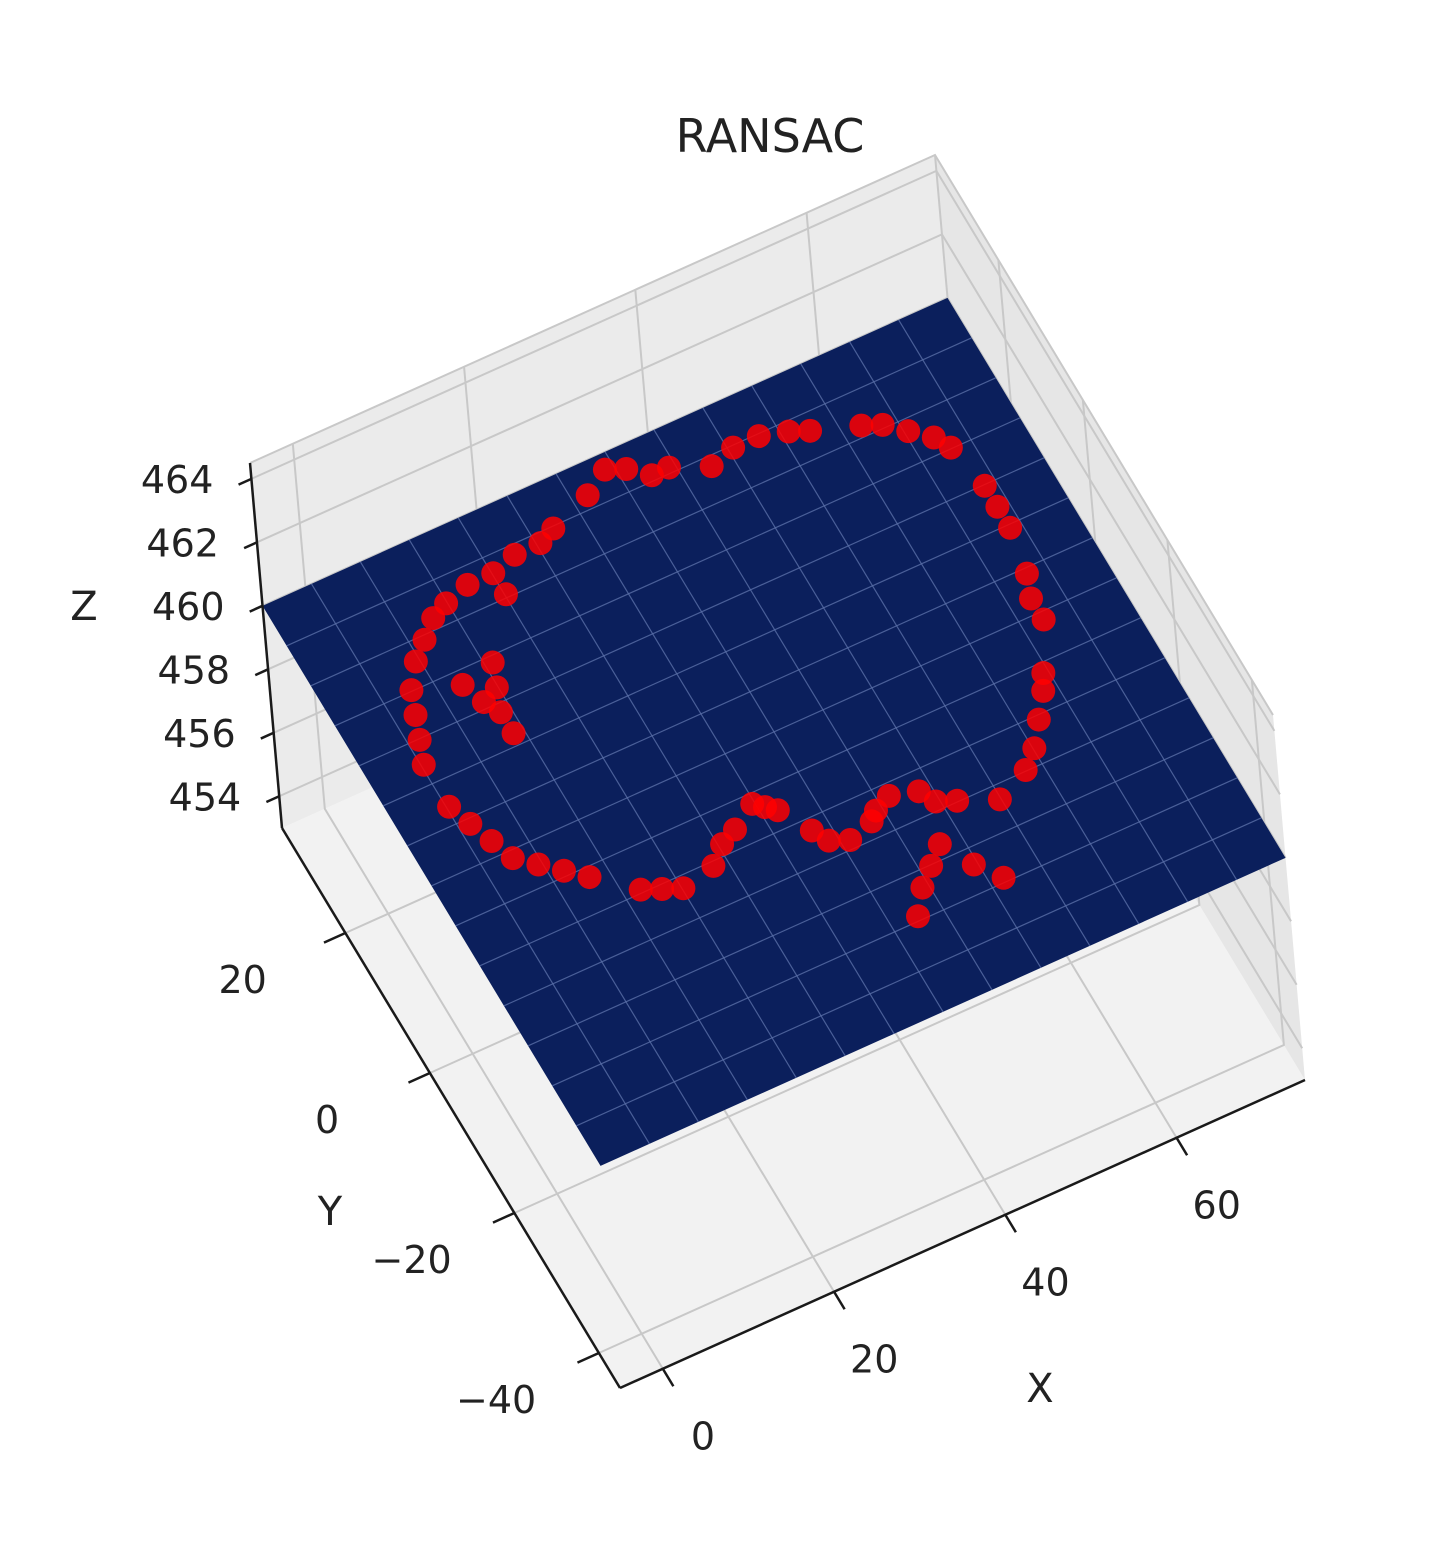  What do you see at coordinates (327, 1120) in the screenshot?
I see `y-tick-label: 0` at bounding box center [327, 1120].